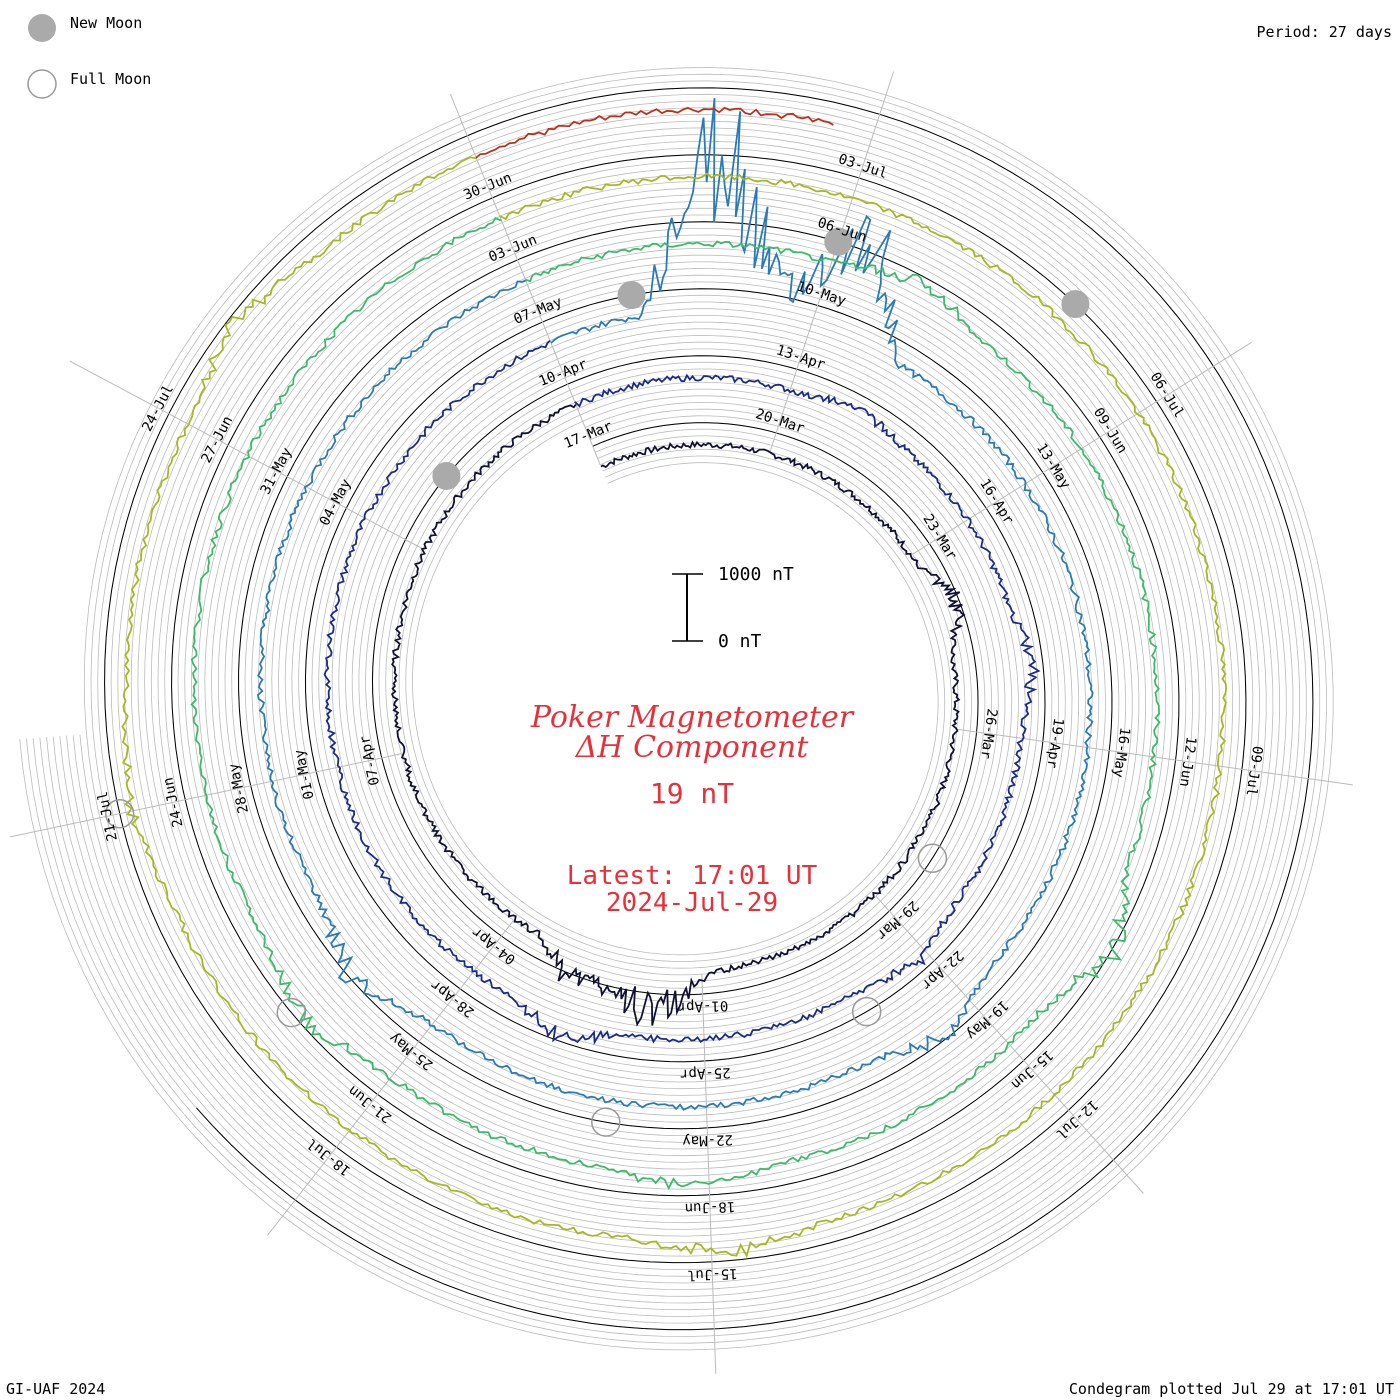  I want to click on tick-label: 10-Apr, so click(563, 373).